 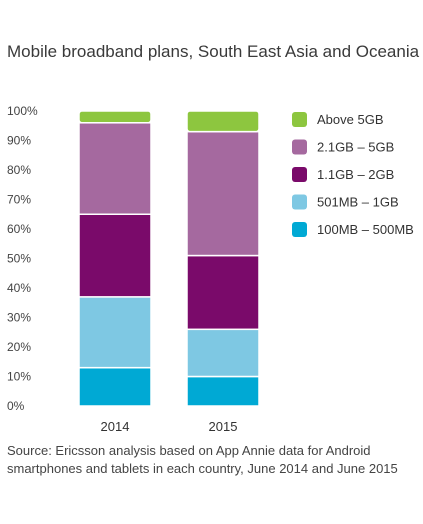 What do you see at coordinates (355, 147) in the screenshot?
I see `legend-label: 2.1GB – 5GB` at bounding box center [355, 147].